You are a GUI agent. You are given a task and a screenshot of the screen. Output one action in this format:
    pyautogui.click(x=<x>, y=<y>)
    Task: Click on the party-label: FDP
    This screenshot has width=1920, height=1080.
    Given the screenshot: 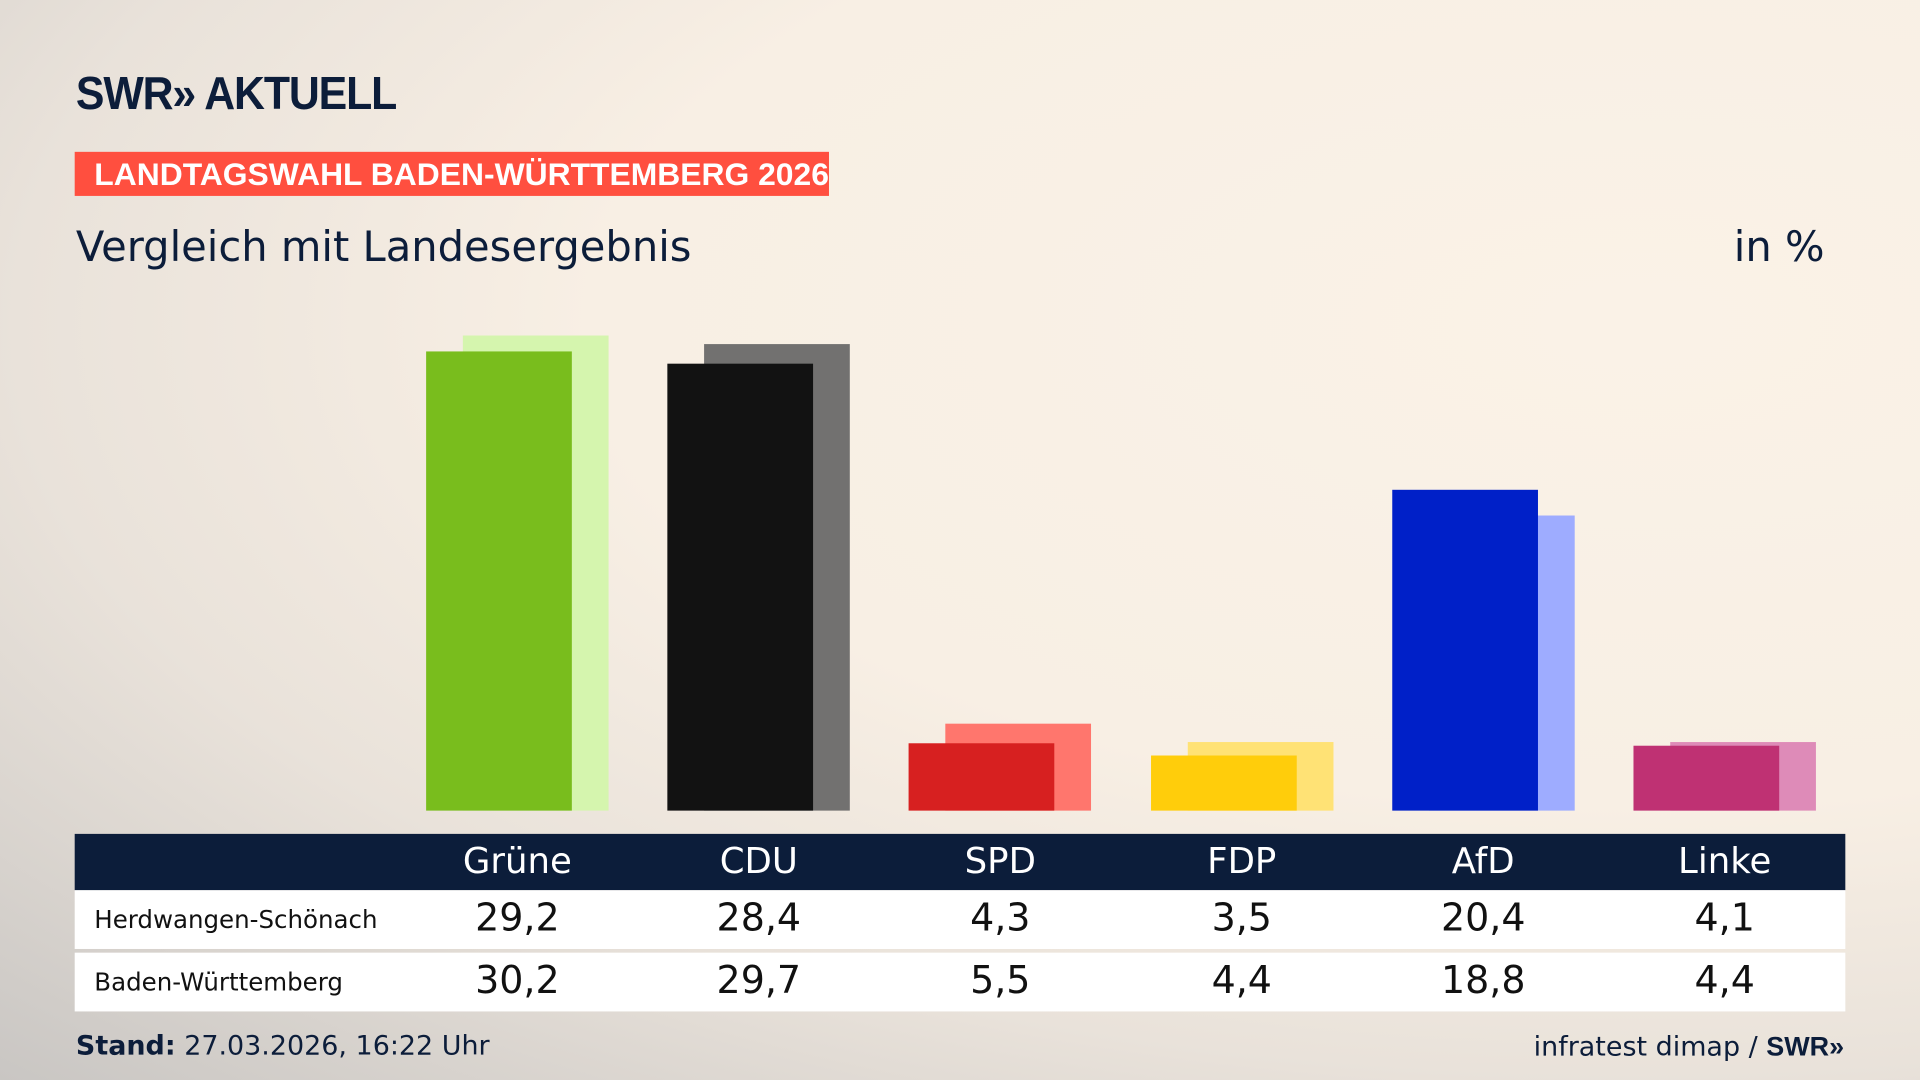 What is the action you would take?
    pyautogui.click(x=1242, y=861)
    